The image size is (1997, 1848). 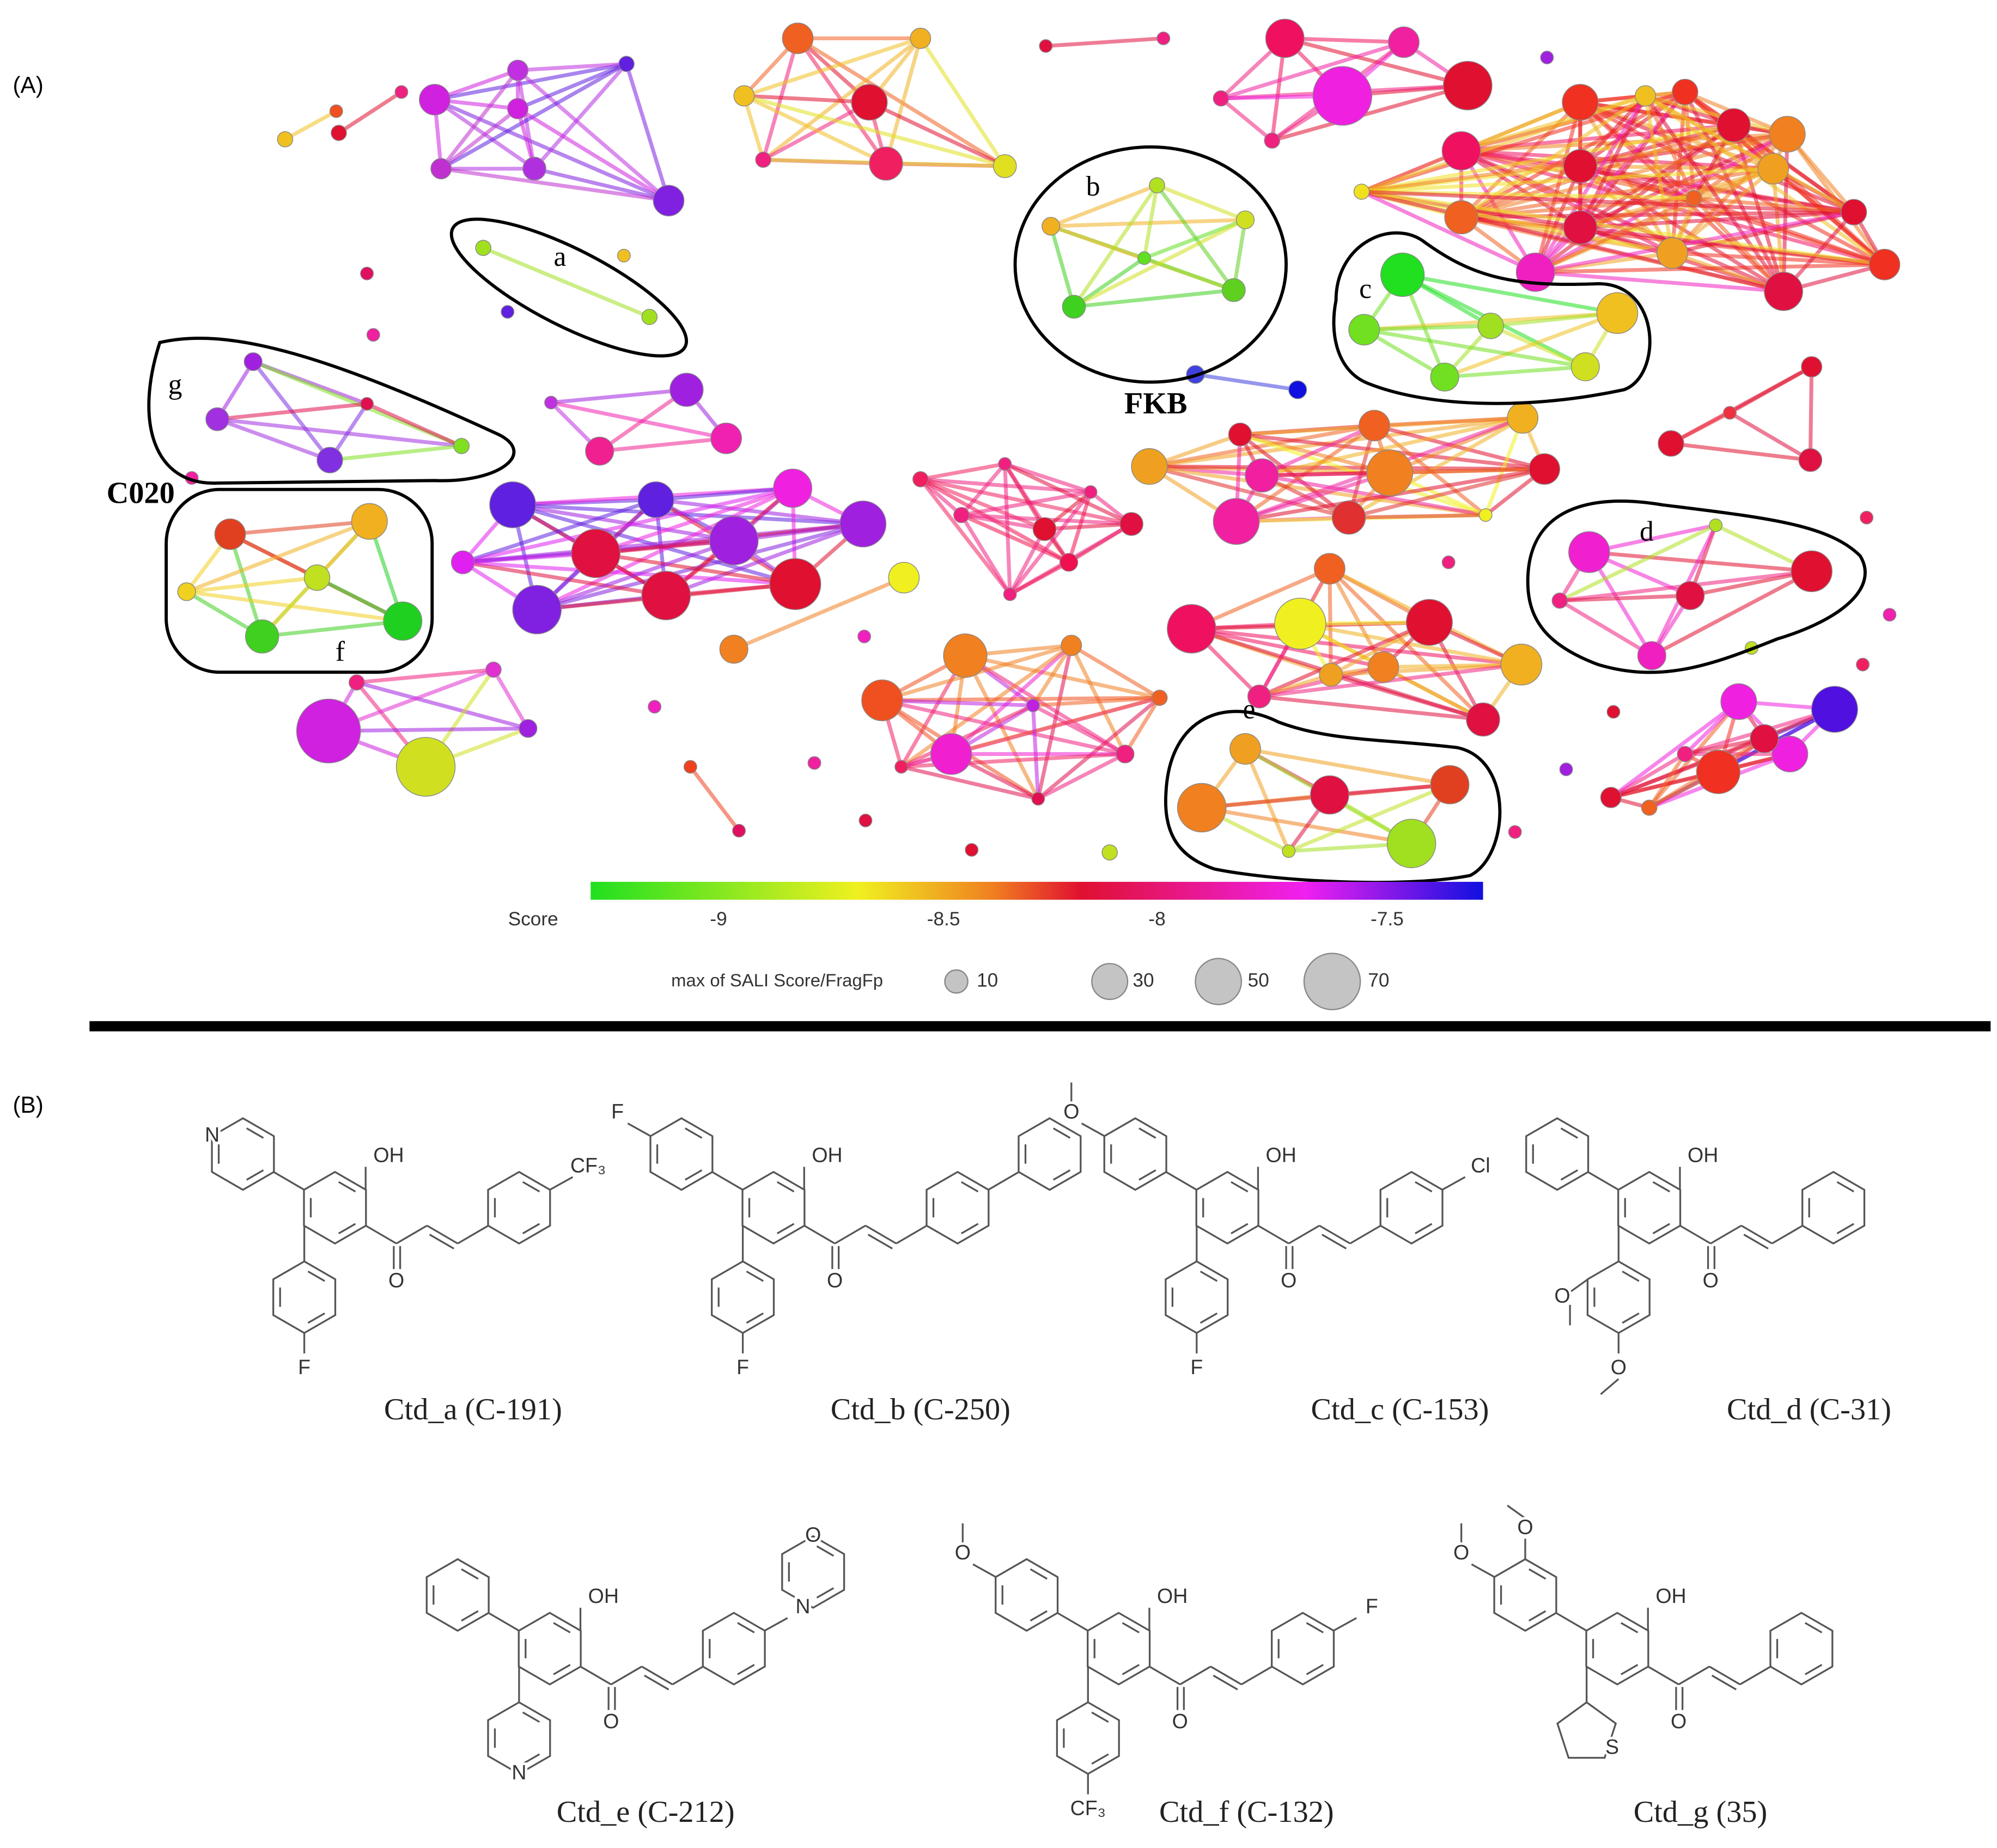 What do you see at coordinates (1143, 980) in the screenshot?
I see `size-legend-label: 30` at bounding box center [1143, 980].